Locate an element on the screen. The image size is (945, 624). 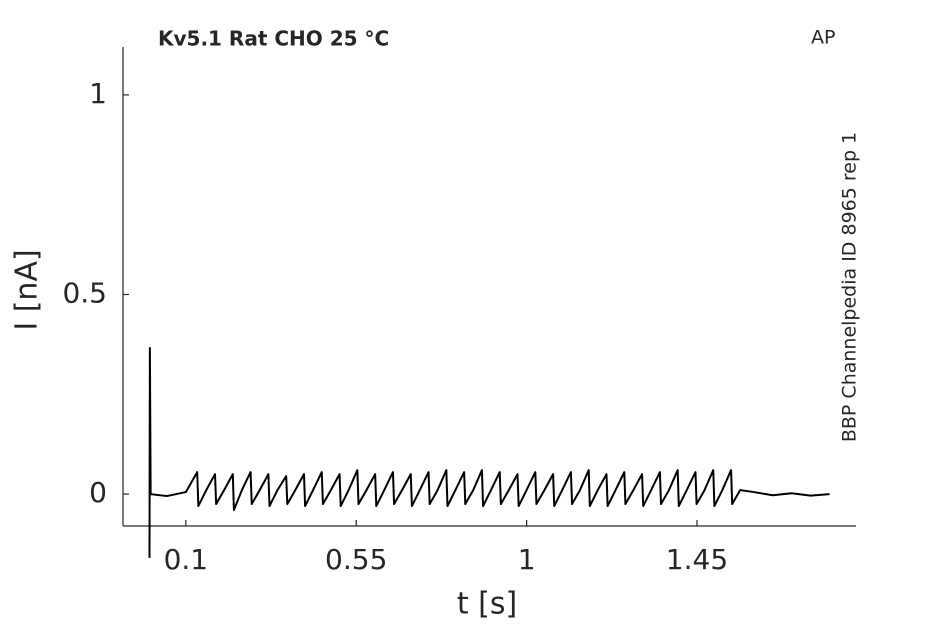
x-tick-label: 1 is located at coordinates (527, 559).